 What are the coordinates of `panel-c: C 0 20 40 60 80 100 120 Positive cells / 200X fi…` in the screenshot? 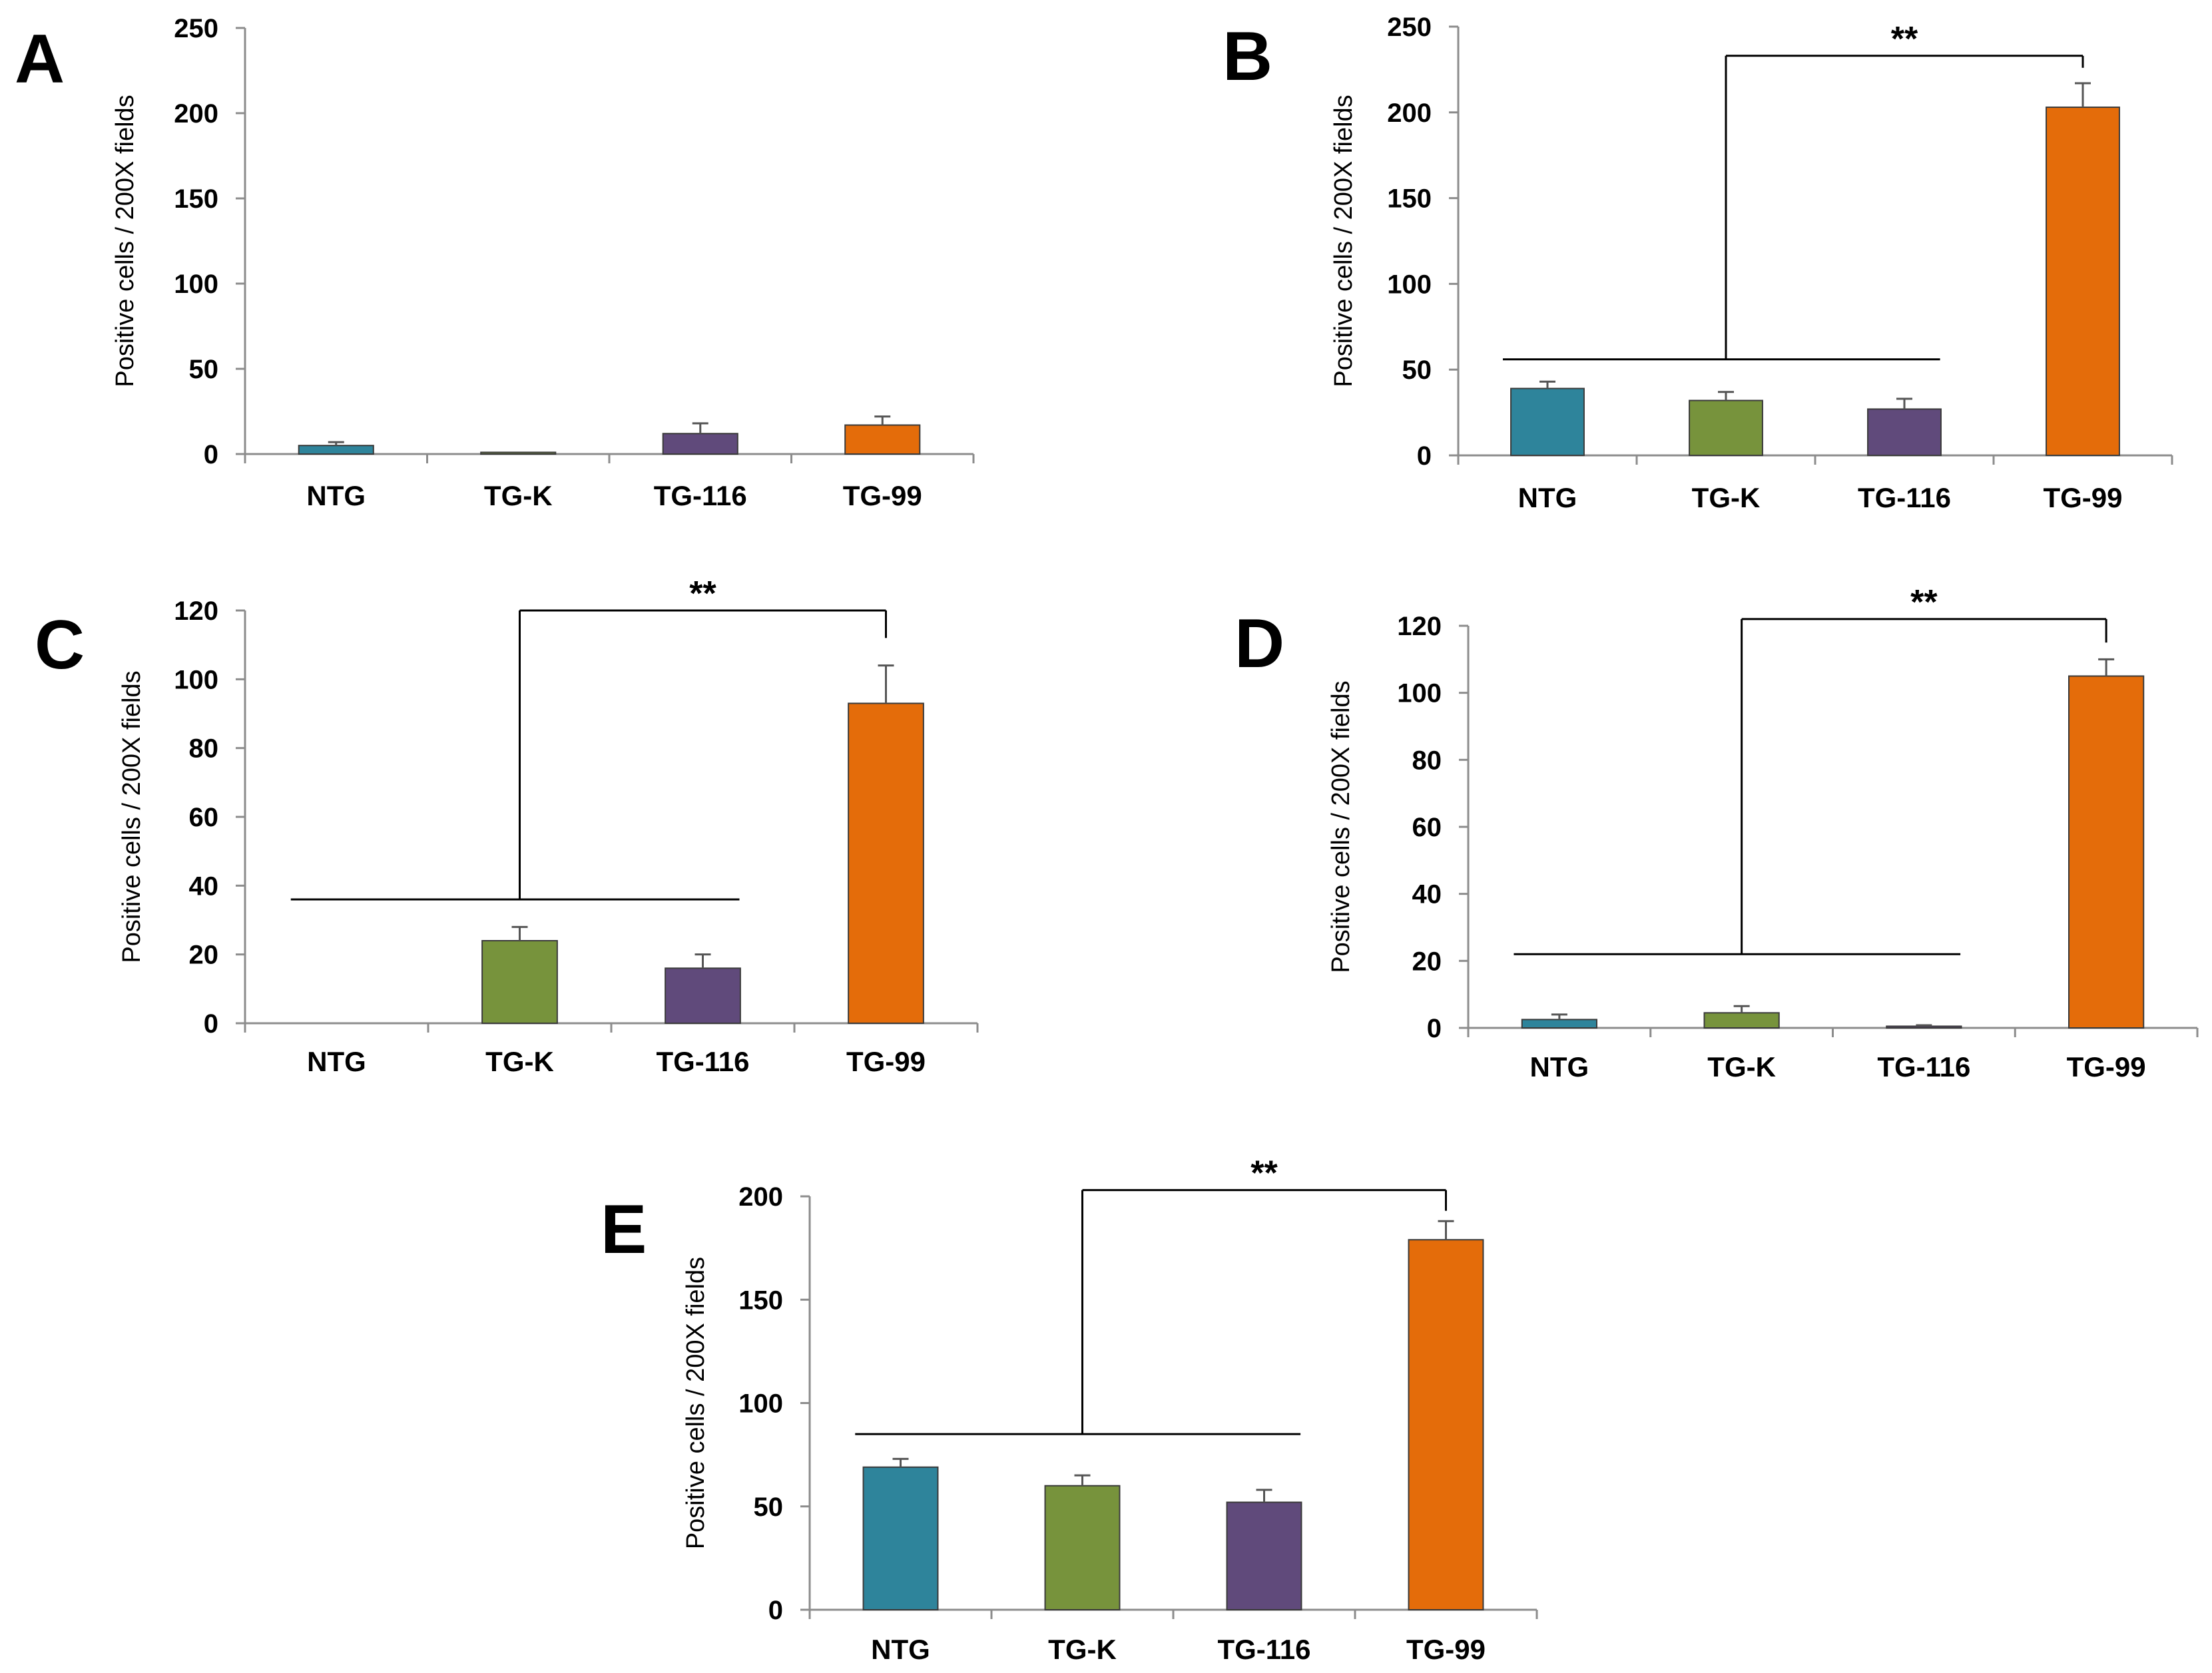 It's located at (507, 826).